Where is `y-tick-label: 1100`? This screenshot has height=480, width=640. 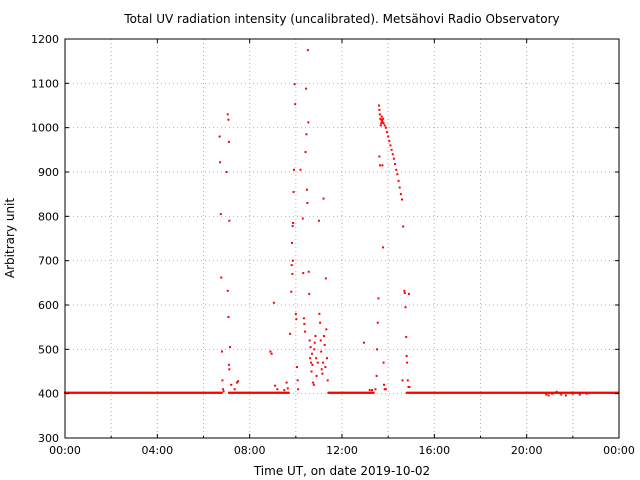 y-tick-label: 1100 is located at coordinates (45, 83).